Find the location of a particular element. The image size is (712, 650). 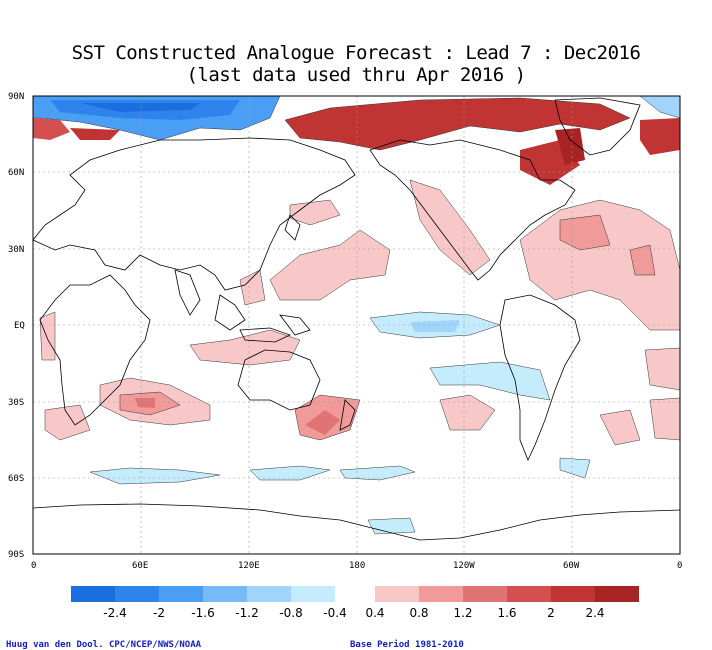

lat-tick: EQ is located at coordinates (19, 326).